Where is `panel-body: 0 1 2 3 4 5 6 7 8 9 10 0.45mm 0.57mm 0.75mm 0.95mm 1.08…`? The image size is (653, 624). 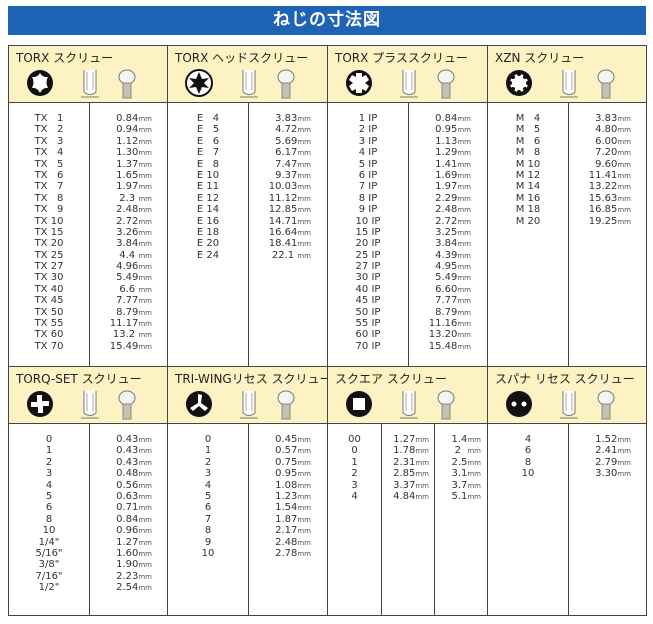 panel-body: 0 1 2 3 4 5 6 7 8 9 10 0.45mm 0.57mm 0.75mm 0.95mm 1.08… is located at coordinates (247, 519).